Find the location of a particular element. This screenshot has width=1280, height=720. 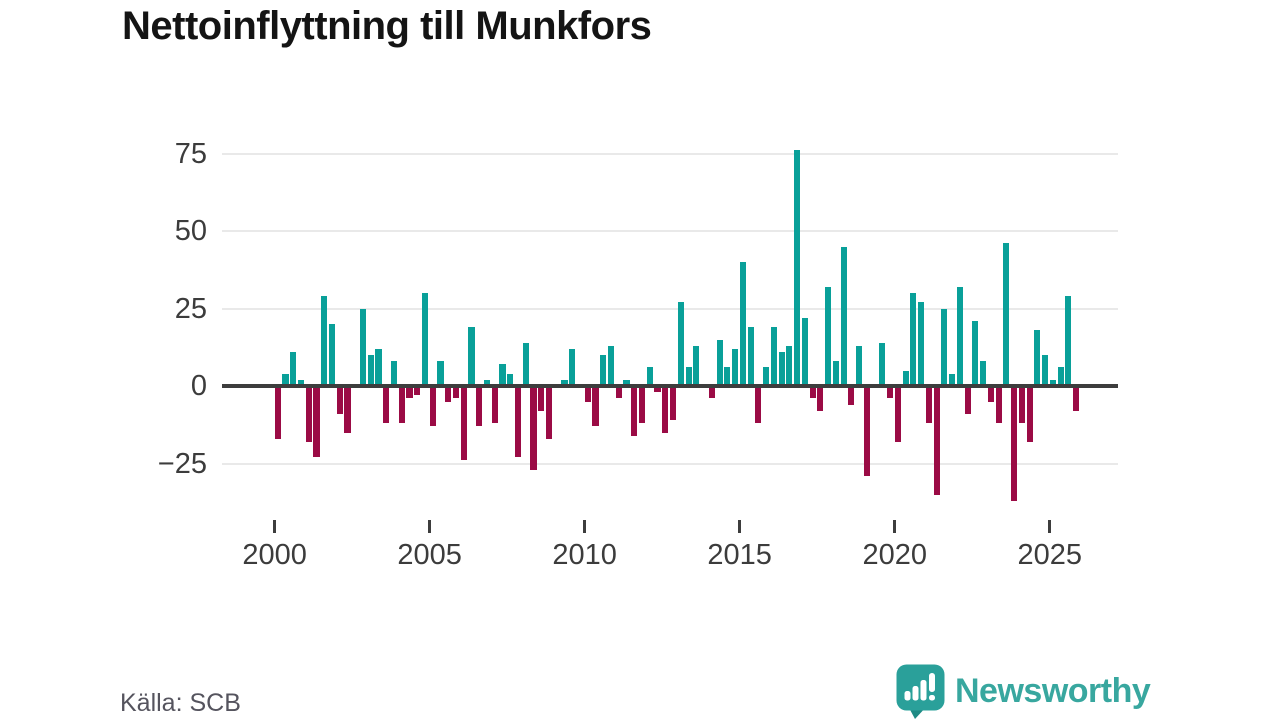

bar-2024Q4 is located at coordinates (1045, 370).